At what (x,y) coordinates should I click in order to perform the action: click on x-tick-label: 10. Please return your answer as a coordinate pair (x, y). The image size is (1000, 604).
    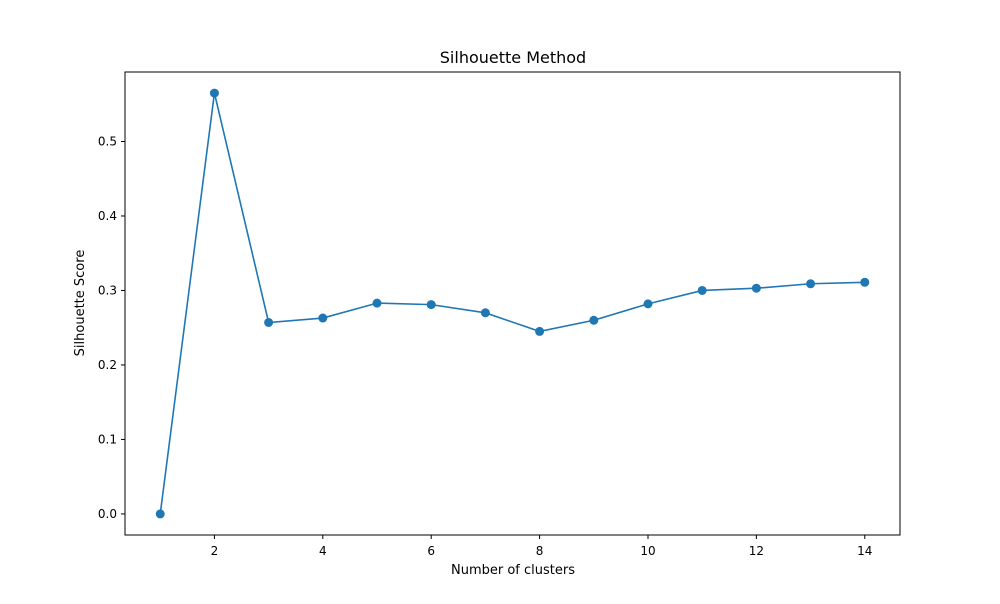
    Looking at the image, I should click on (647, 551).